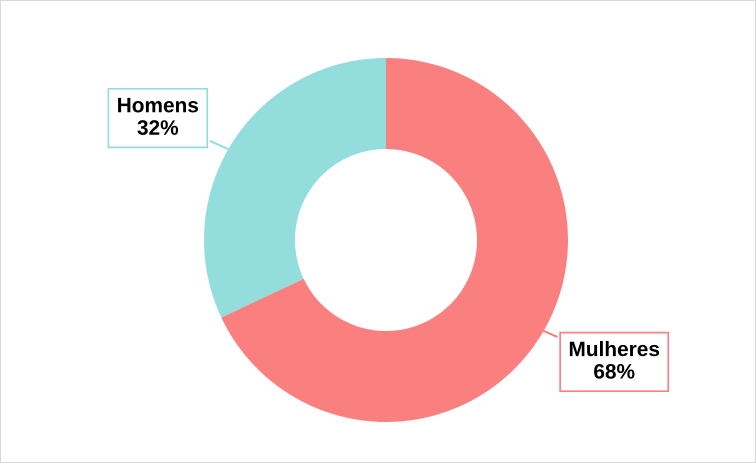  Describe the element at coordinates (157, 127) in the screenshot. I see `data-label: 32%` at that location.